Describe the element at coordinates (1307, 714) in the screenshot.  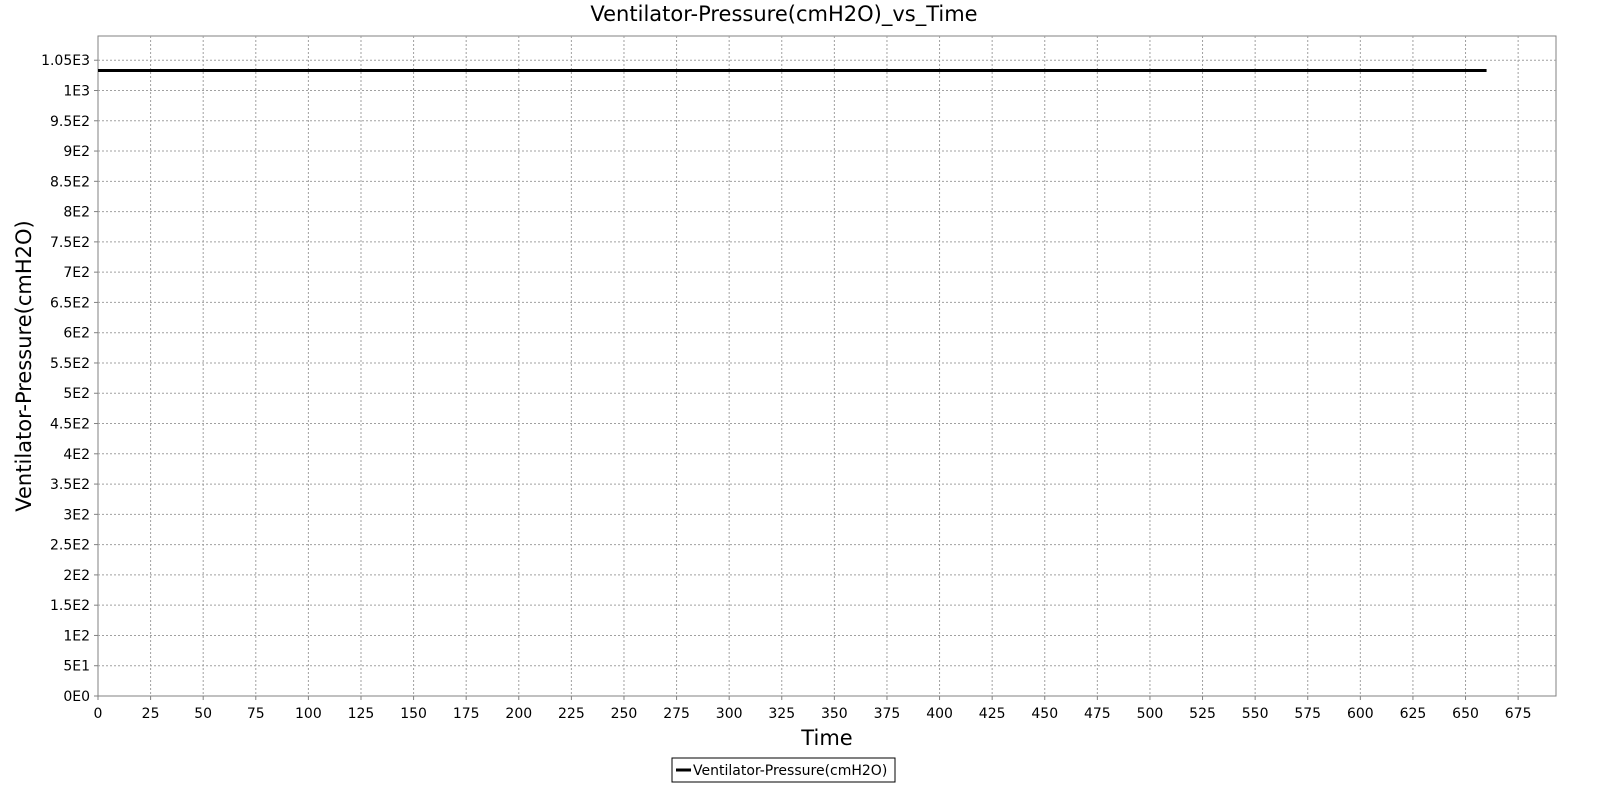
I see `x-tick-label: 575` at that location.